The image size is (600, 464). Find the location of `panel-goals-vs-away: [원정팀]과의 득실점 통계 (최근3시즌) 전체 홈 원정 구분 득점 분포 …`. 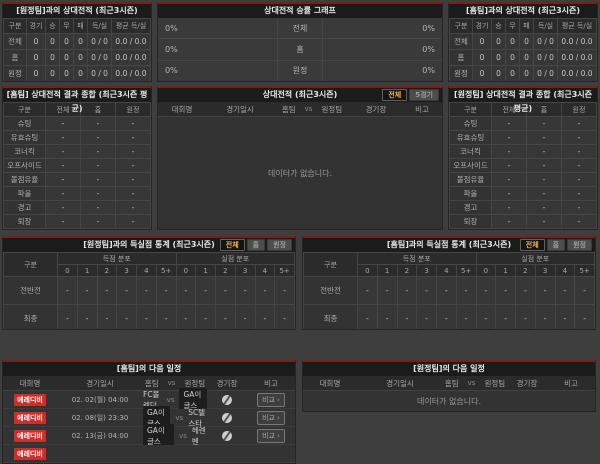

panel-goals-vs-away: [원정팀]과의 득실점 통계 (최근3시즌) 전체 홈 원정 구분 득점 분포 … is located at coordinates (149, 283).